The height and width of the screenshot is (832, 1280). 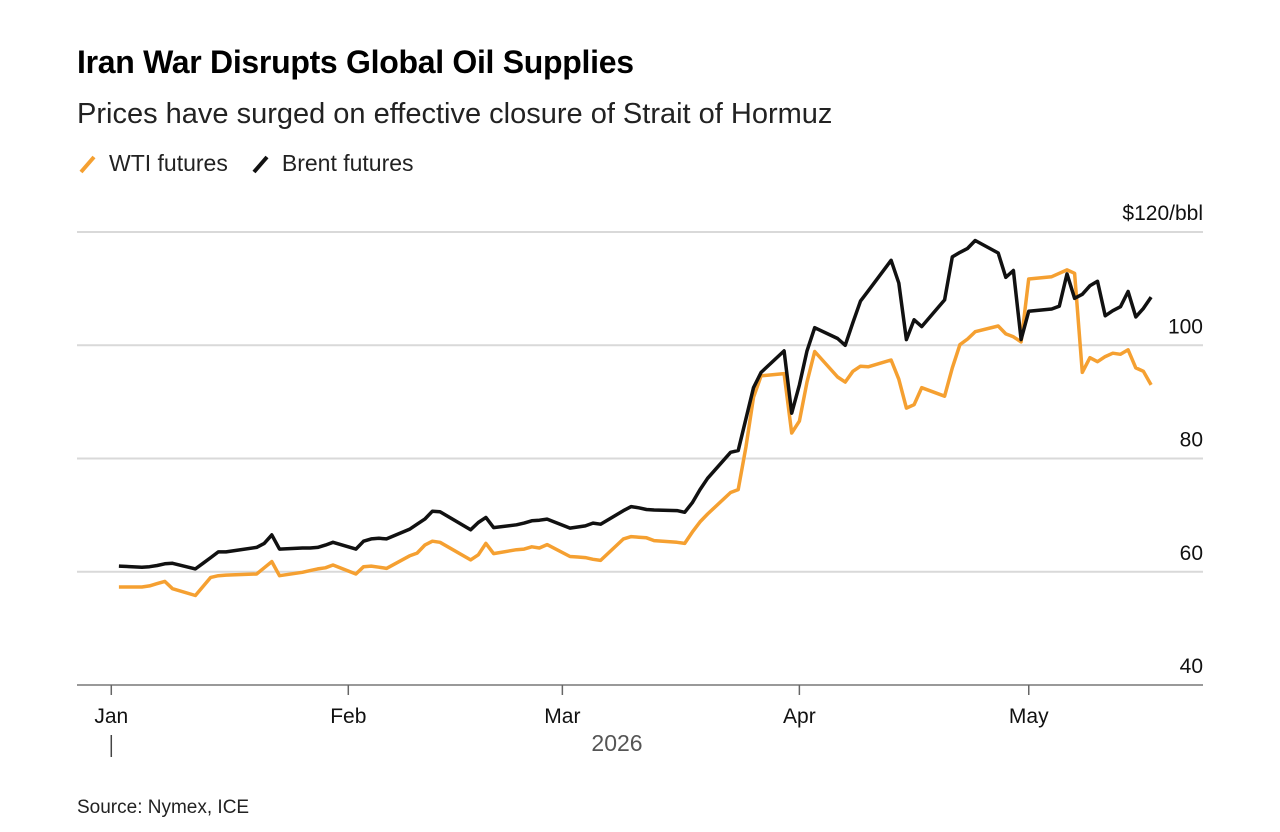 What do you see at coordinates (616, 743) in the screenshot?
I see `x-year-label: 2026` at bounding box center [616, 743].